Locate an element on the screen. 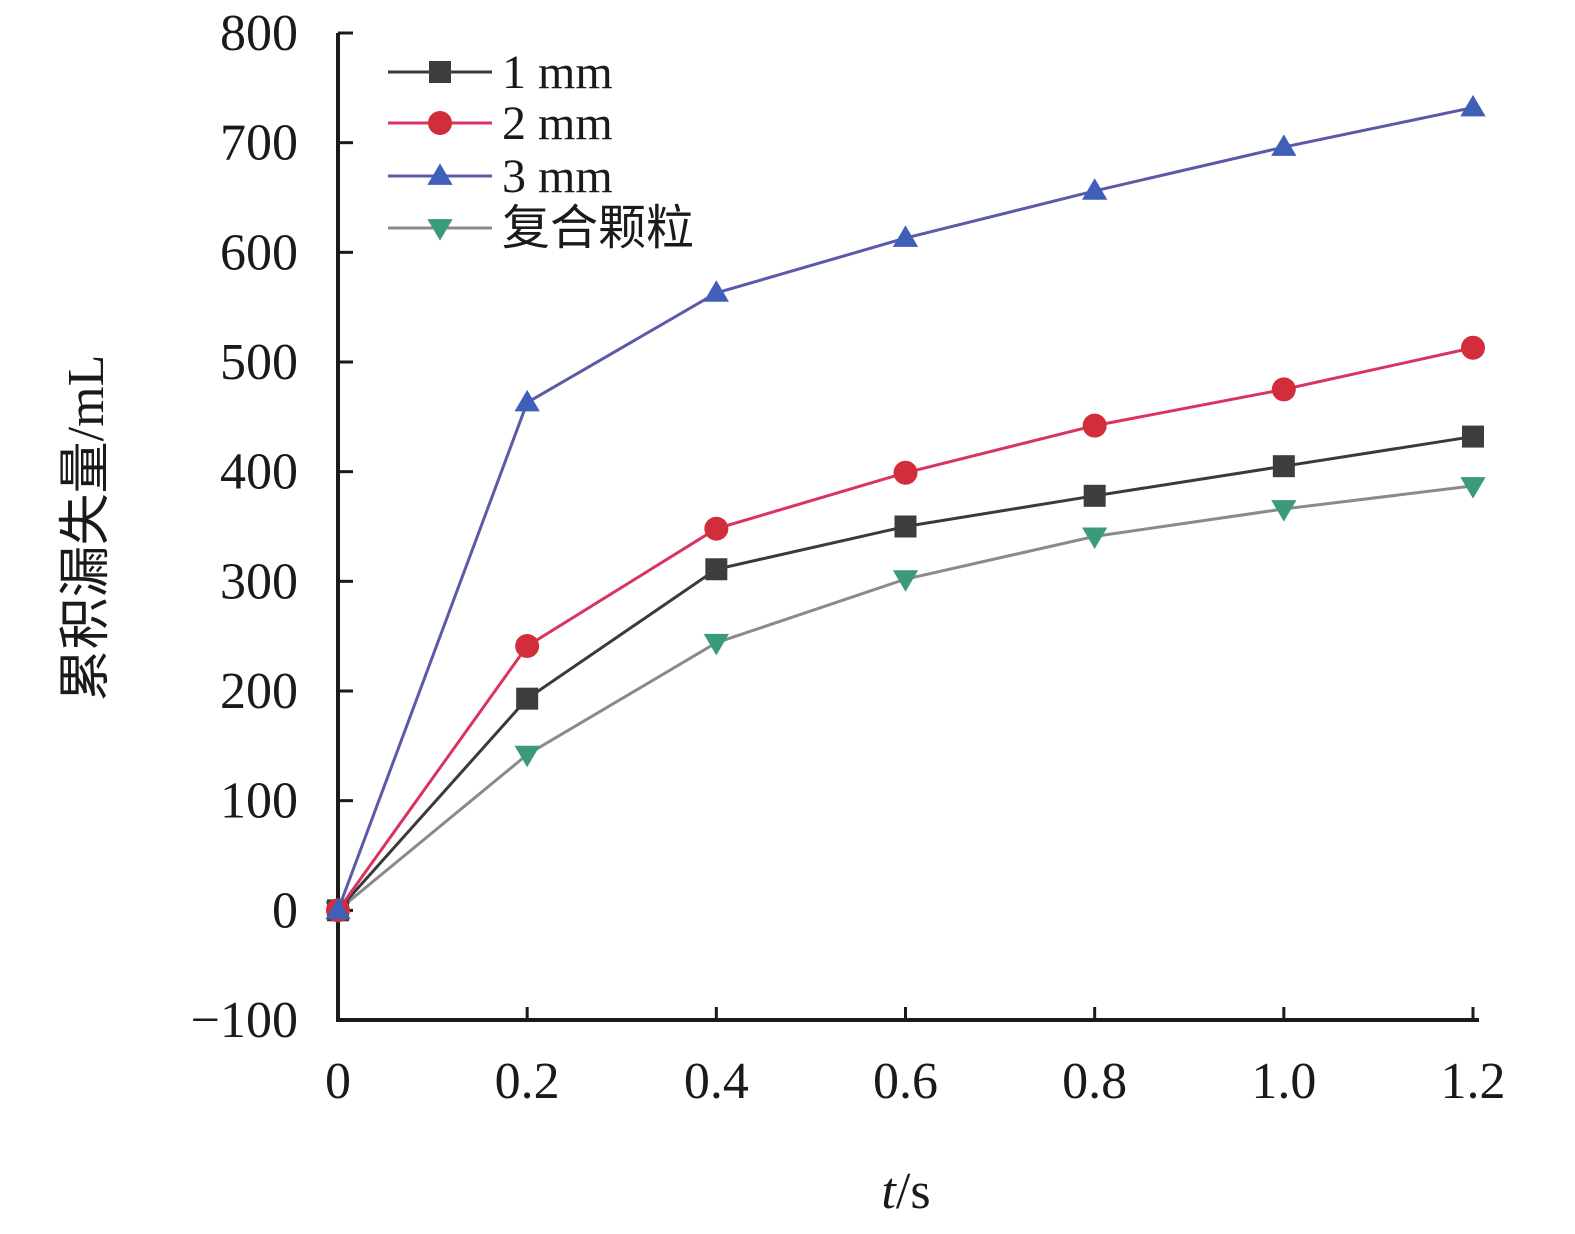  y-tick-label: 200 is located at coordinates (259, 691).